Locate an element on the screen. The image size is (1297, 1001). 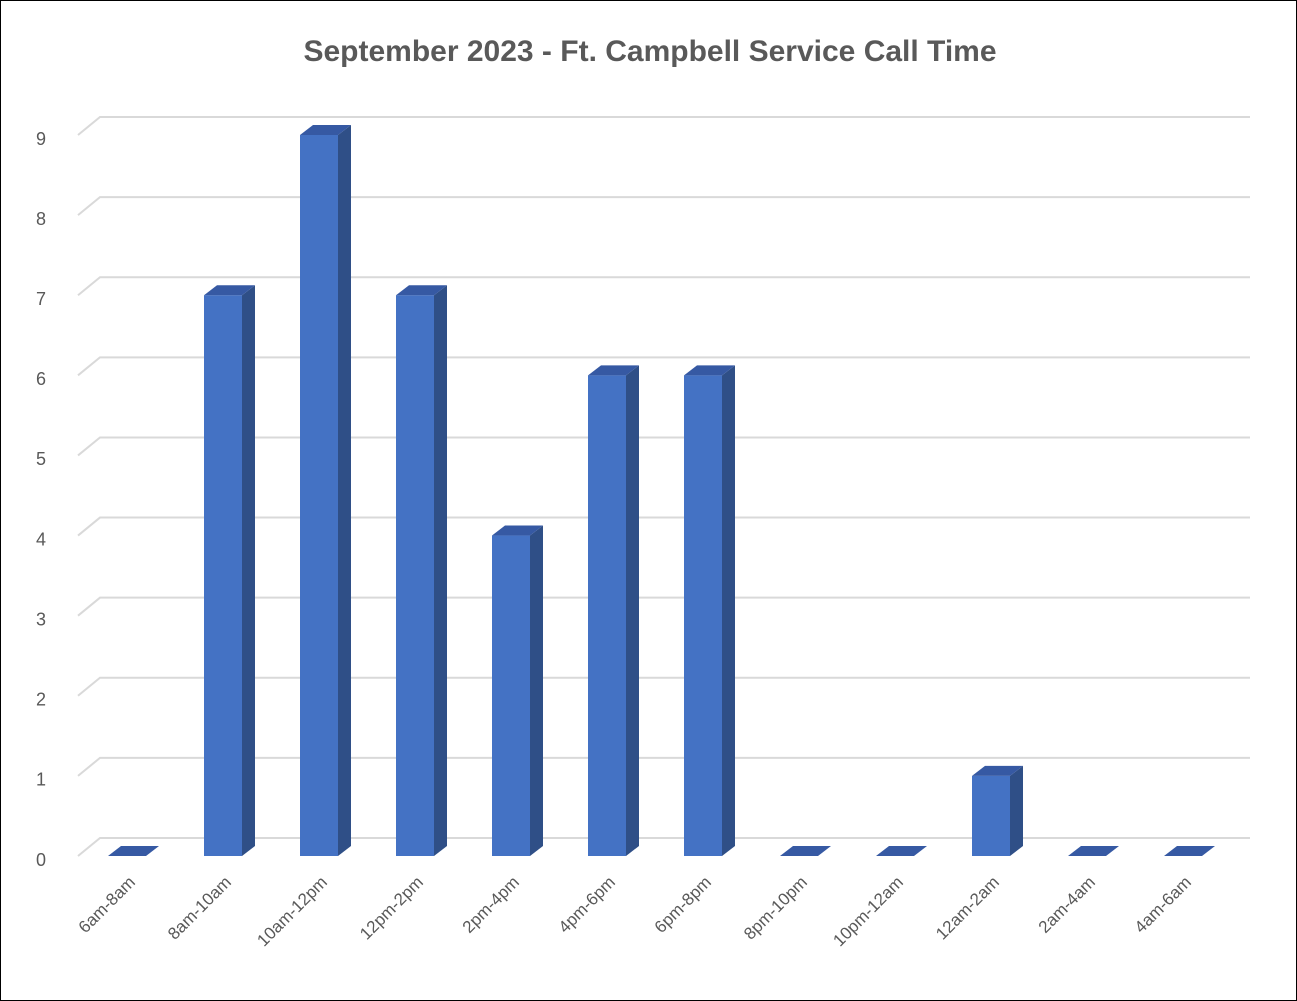
y-tick-label: 8 is located at coordinates (41, 219).